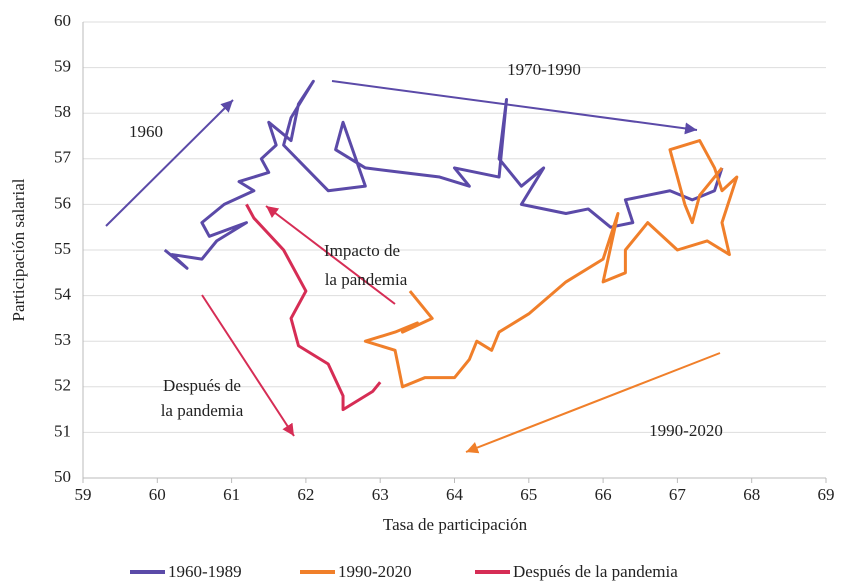  Describe the element at coordinates (455, 524) in the screenshot. I see `x-axis-label: Tasa de participación` at that location.